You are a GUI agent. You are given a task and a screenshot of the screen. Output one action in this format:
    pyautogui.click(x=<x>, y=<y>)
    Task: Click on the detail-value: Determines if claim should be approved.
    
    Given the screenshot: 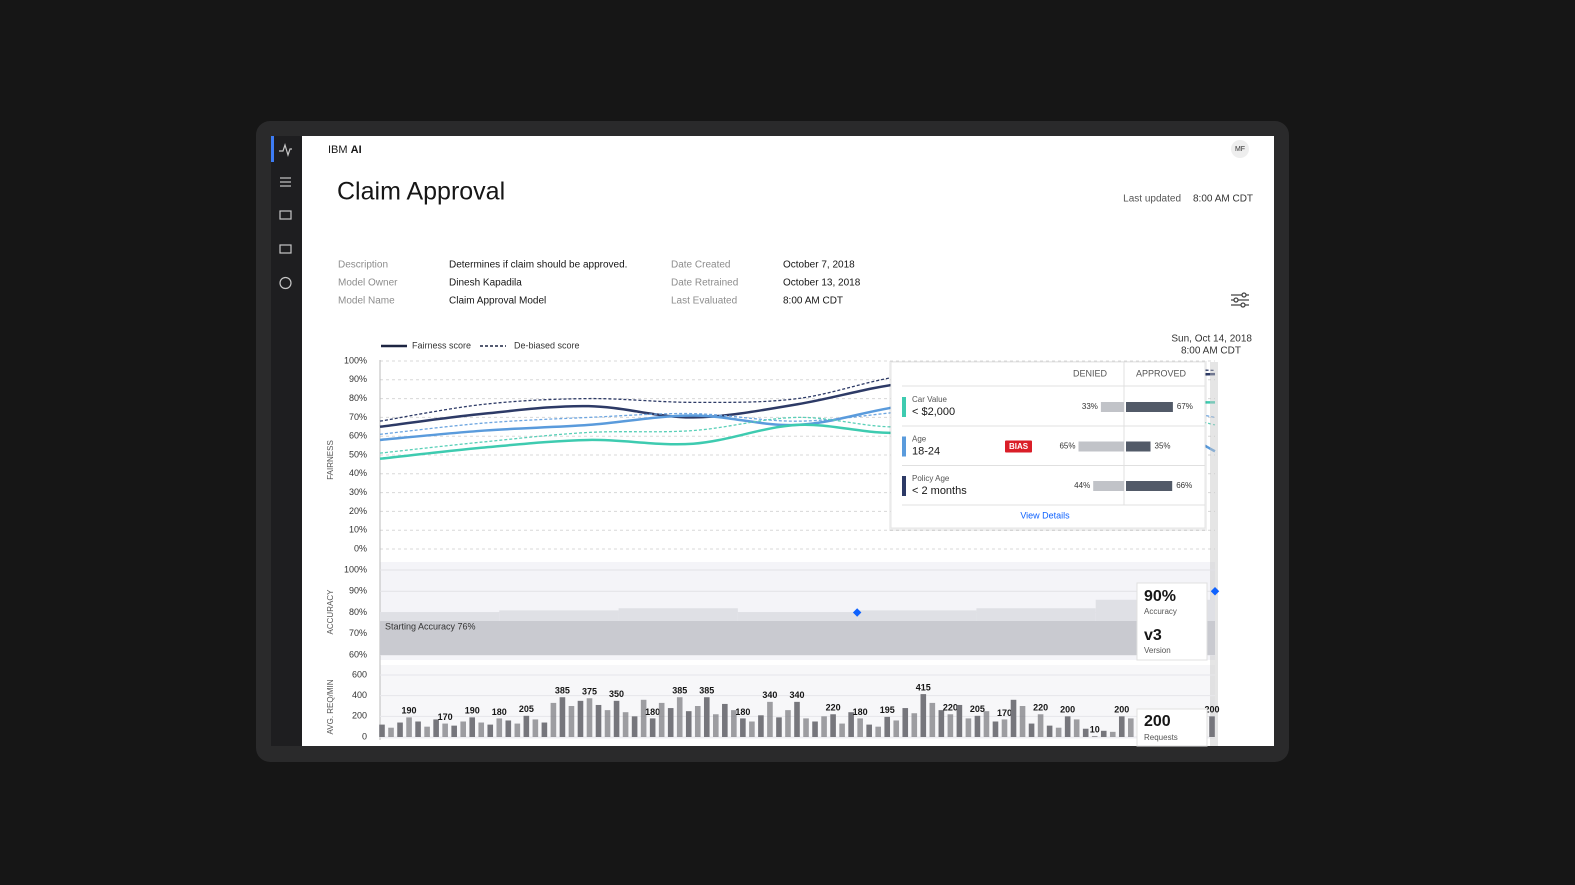 What is the action you would take?
    pyautogui.click(x=538, y=265)
    